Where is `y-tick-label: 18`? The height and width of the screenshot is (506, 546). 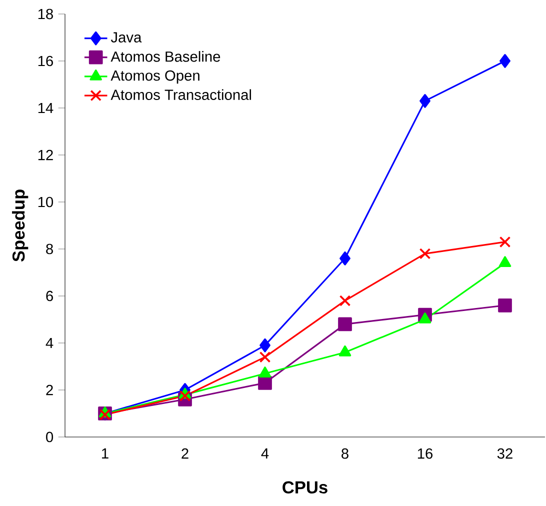 y-tick-label: 18 is located at coordinates (45, 14).